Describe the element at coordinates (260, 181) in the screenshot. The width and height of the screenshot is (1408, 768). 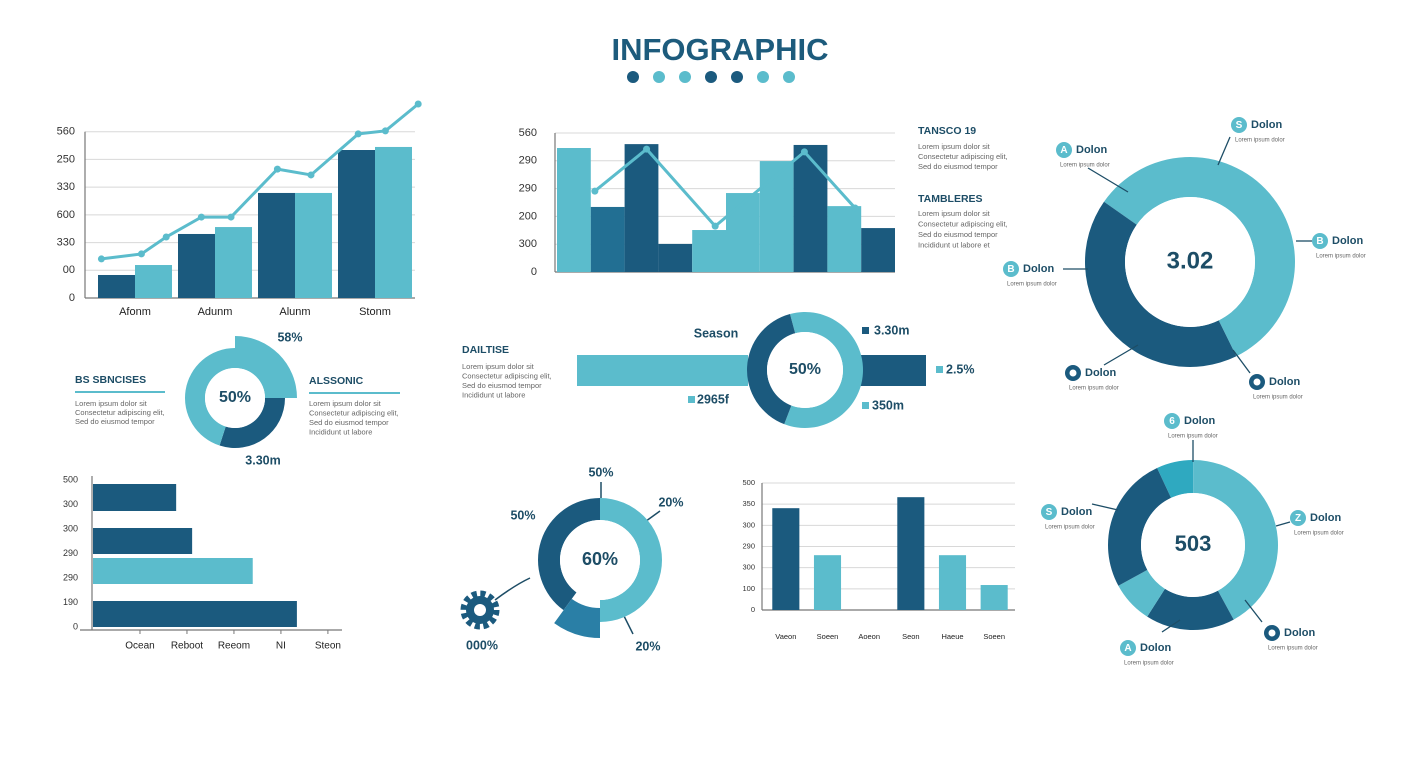
I see `line` at that location.